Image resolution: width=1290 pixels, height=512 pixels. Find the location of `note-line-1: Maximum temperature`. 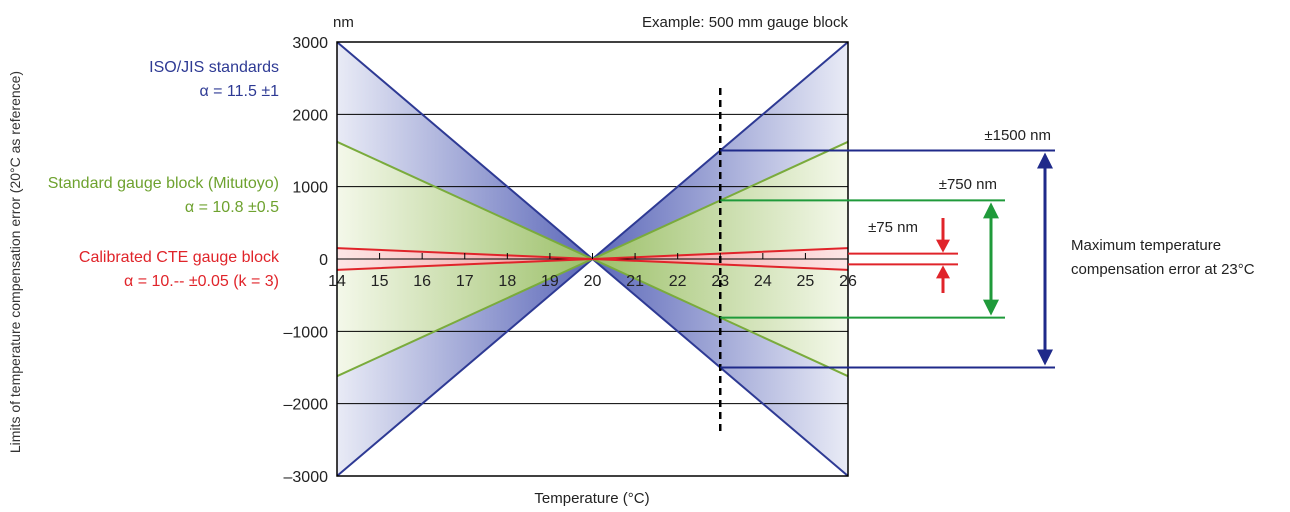

note-line-1: Maximum temperature is located at coordinates (1146, 245).